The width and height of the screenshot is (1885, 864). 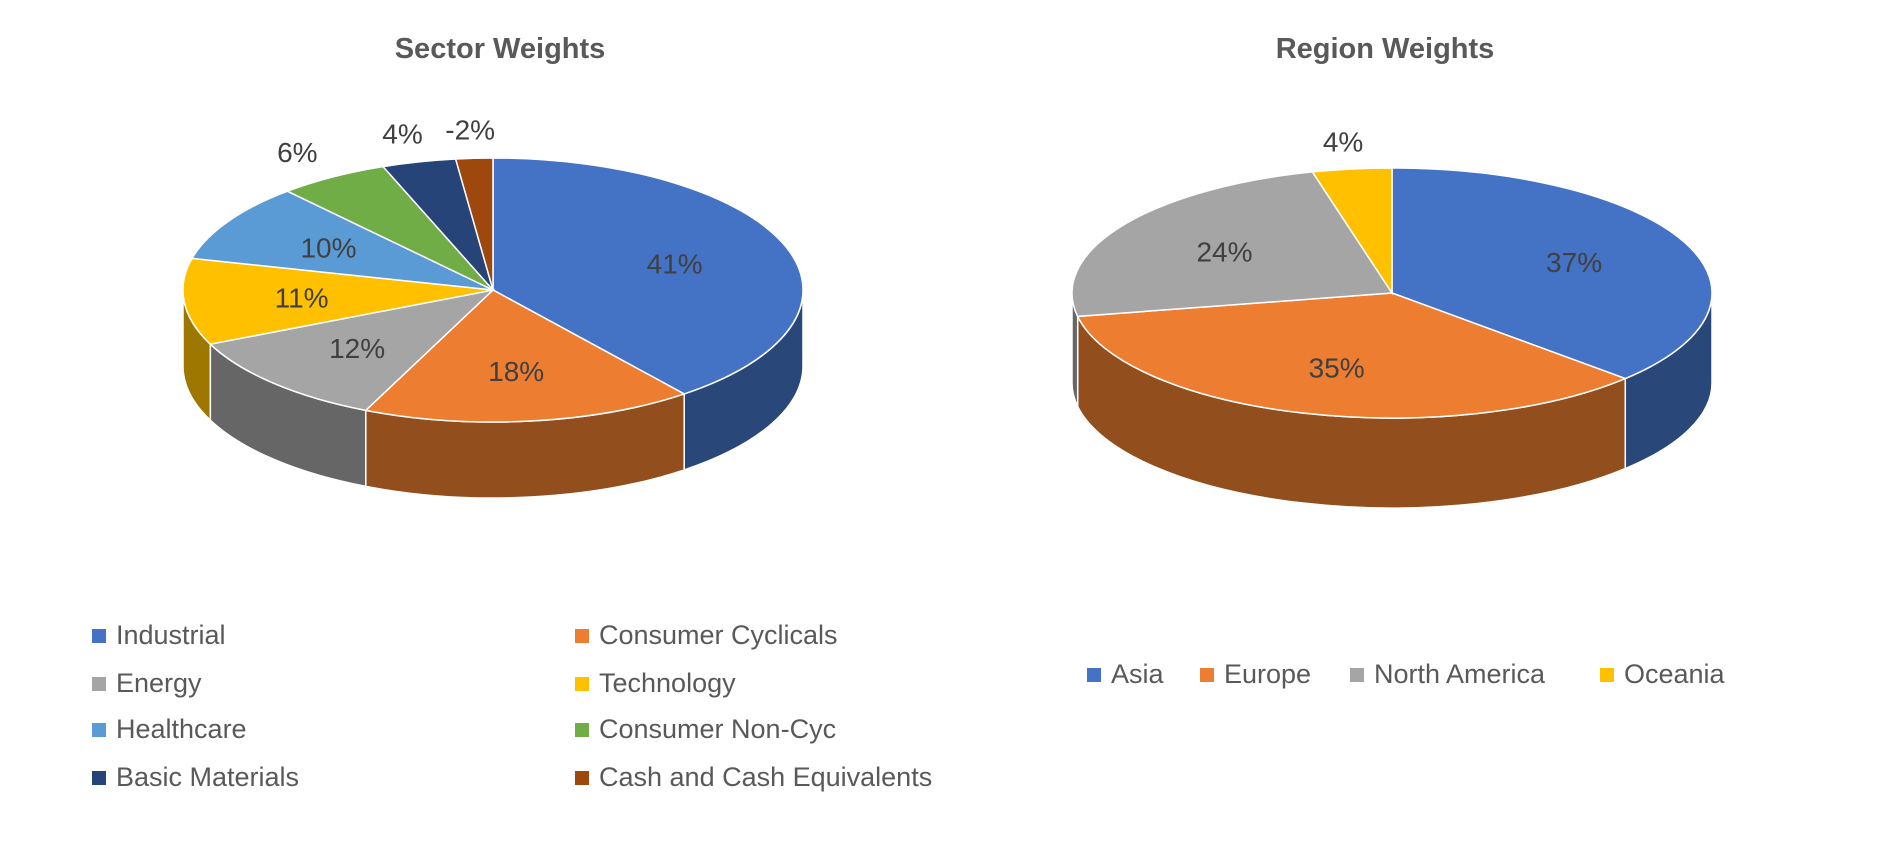 I want to click on data-label-technology: 11%, so click(x=302, y=297).